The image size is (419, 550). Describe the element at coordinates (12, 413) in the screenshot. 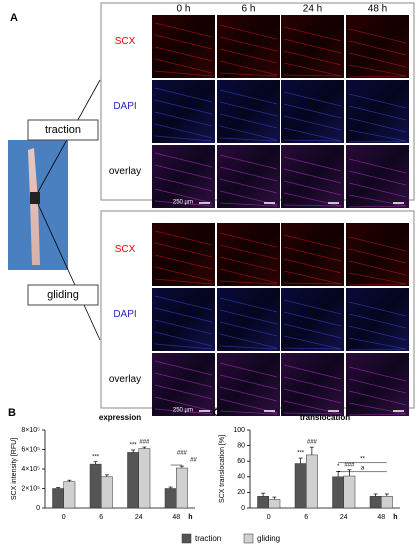

I see `panel-label: B` at that location.